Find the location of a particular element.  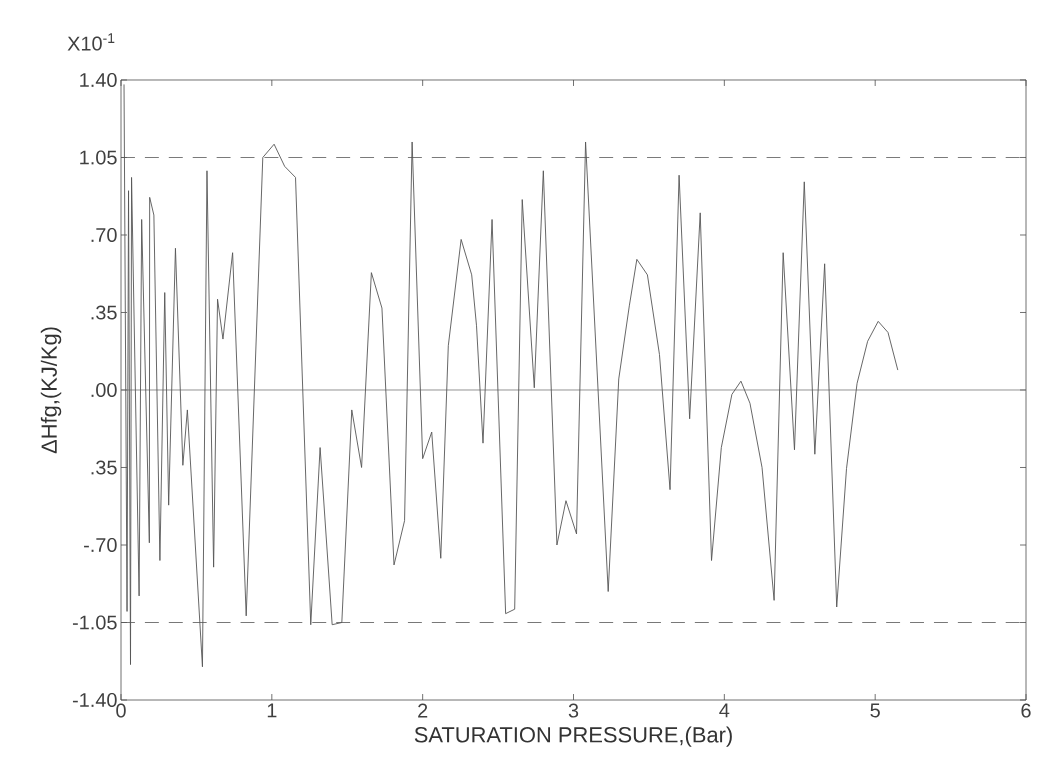

y-tick-label: .70 is located at coordinates (104, 235).